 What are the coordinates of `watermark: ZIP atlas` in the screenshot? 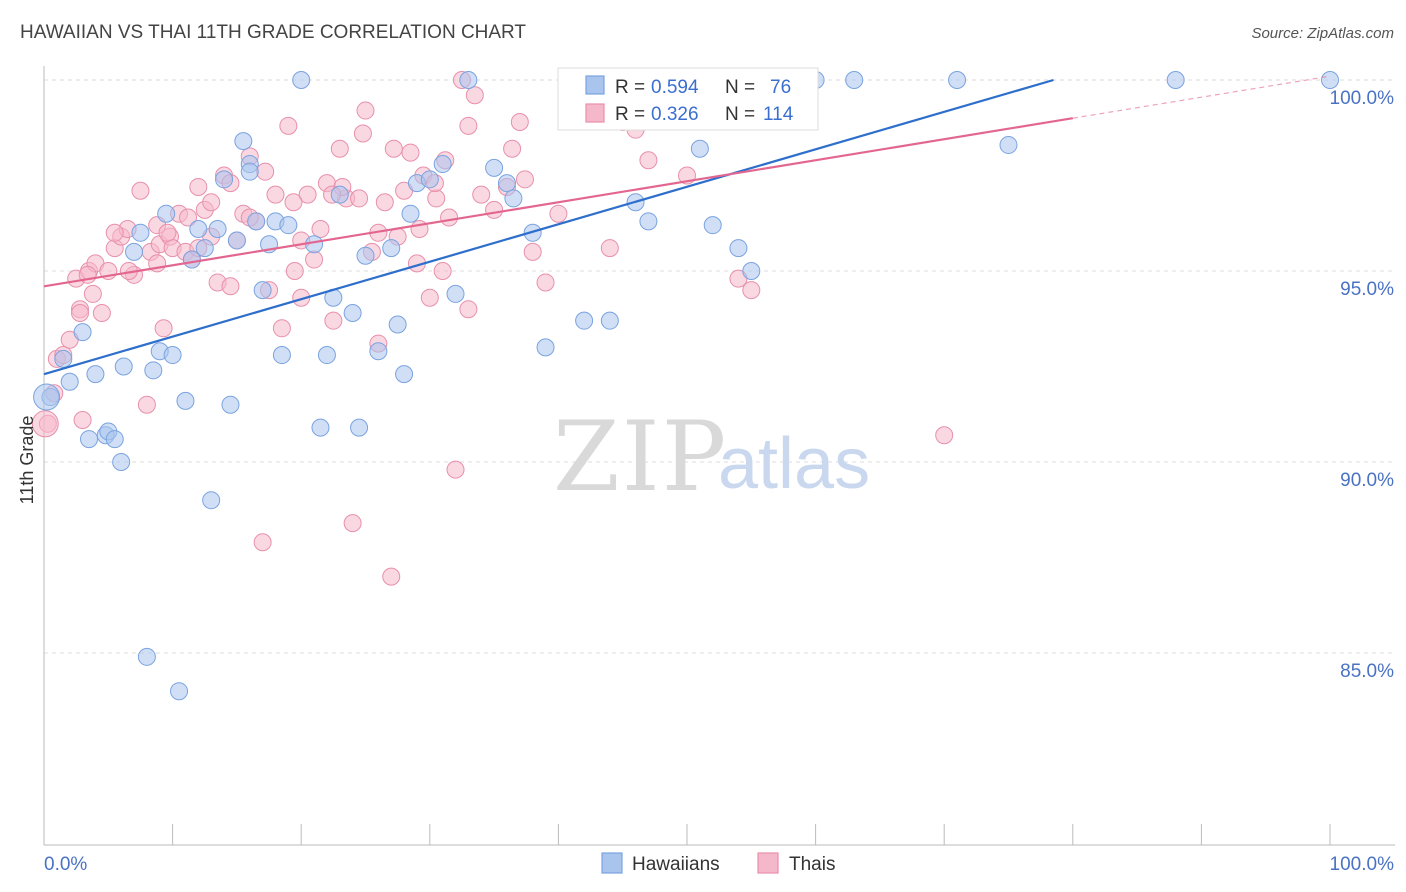 It's located at (711, 457).